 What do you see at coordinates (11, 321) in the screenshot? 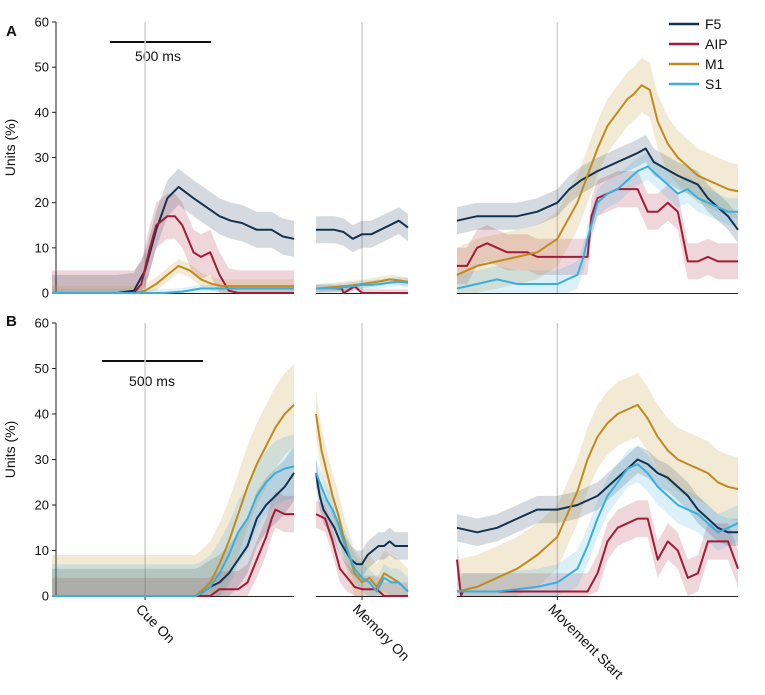
I see `panel-letter: B` at bounding box center [11, 321].